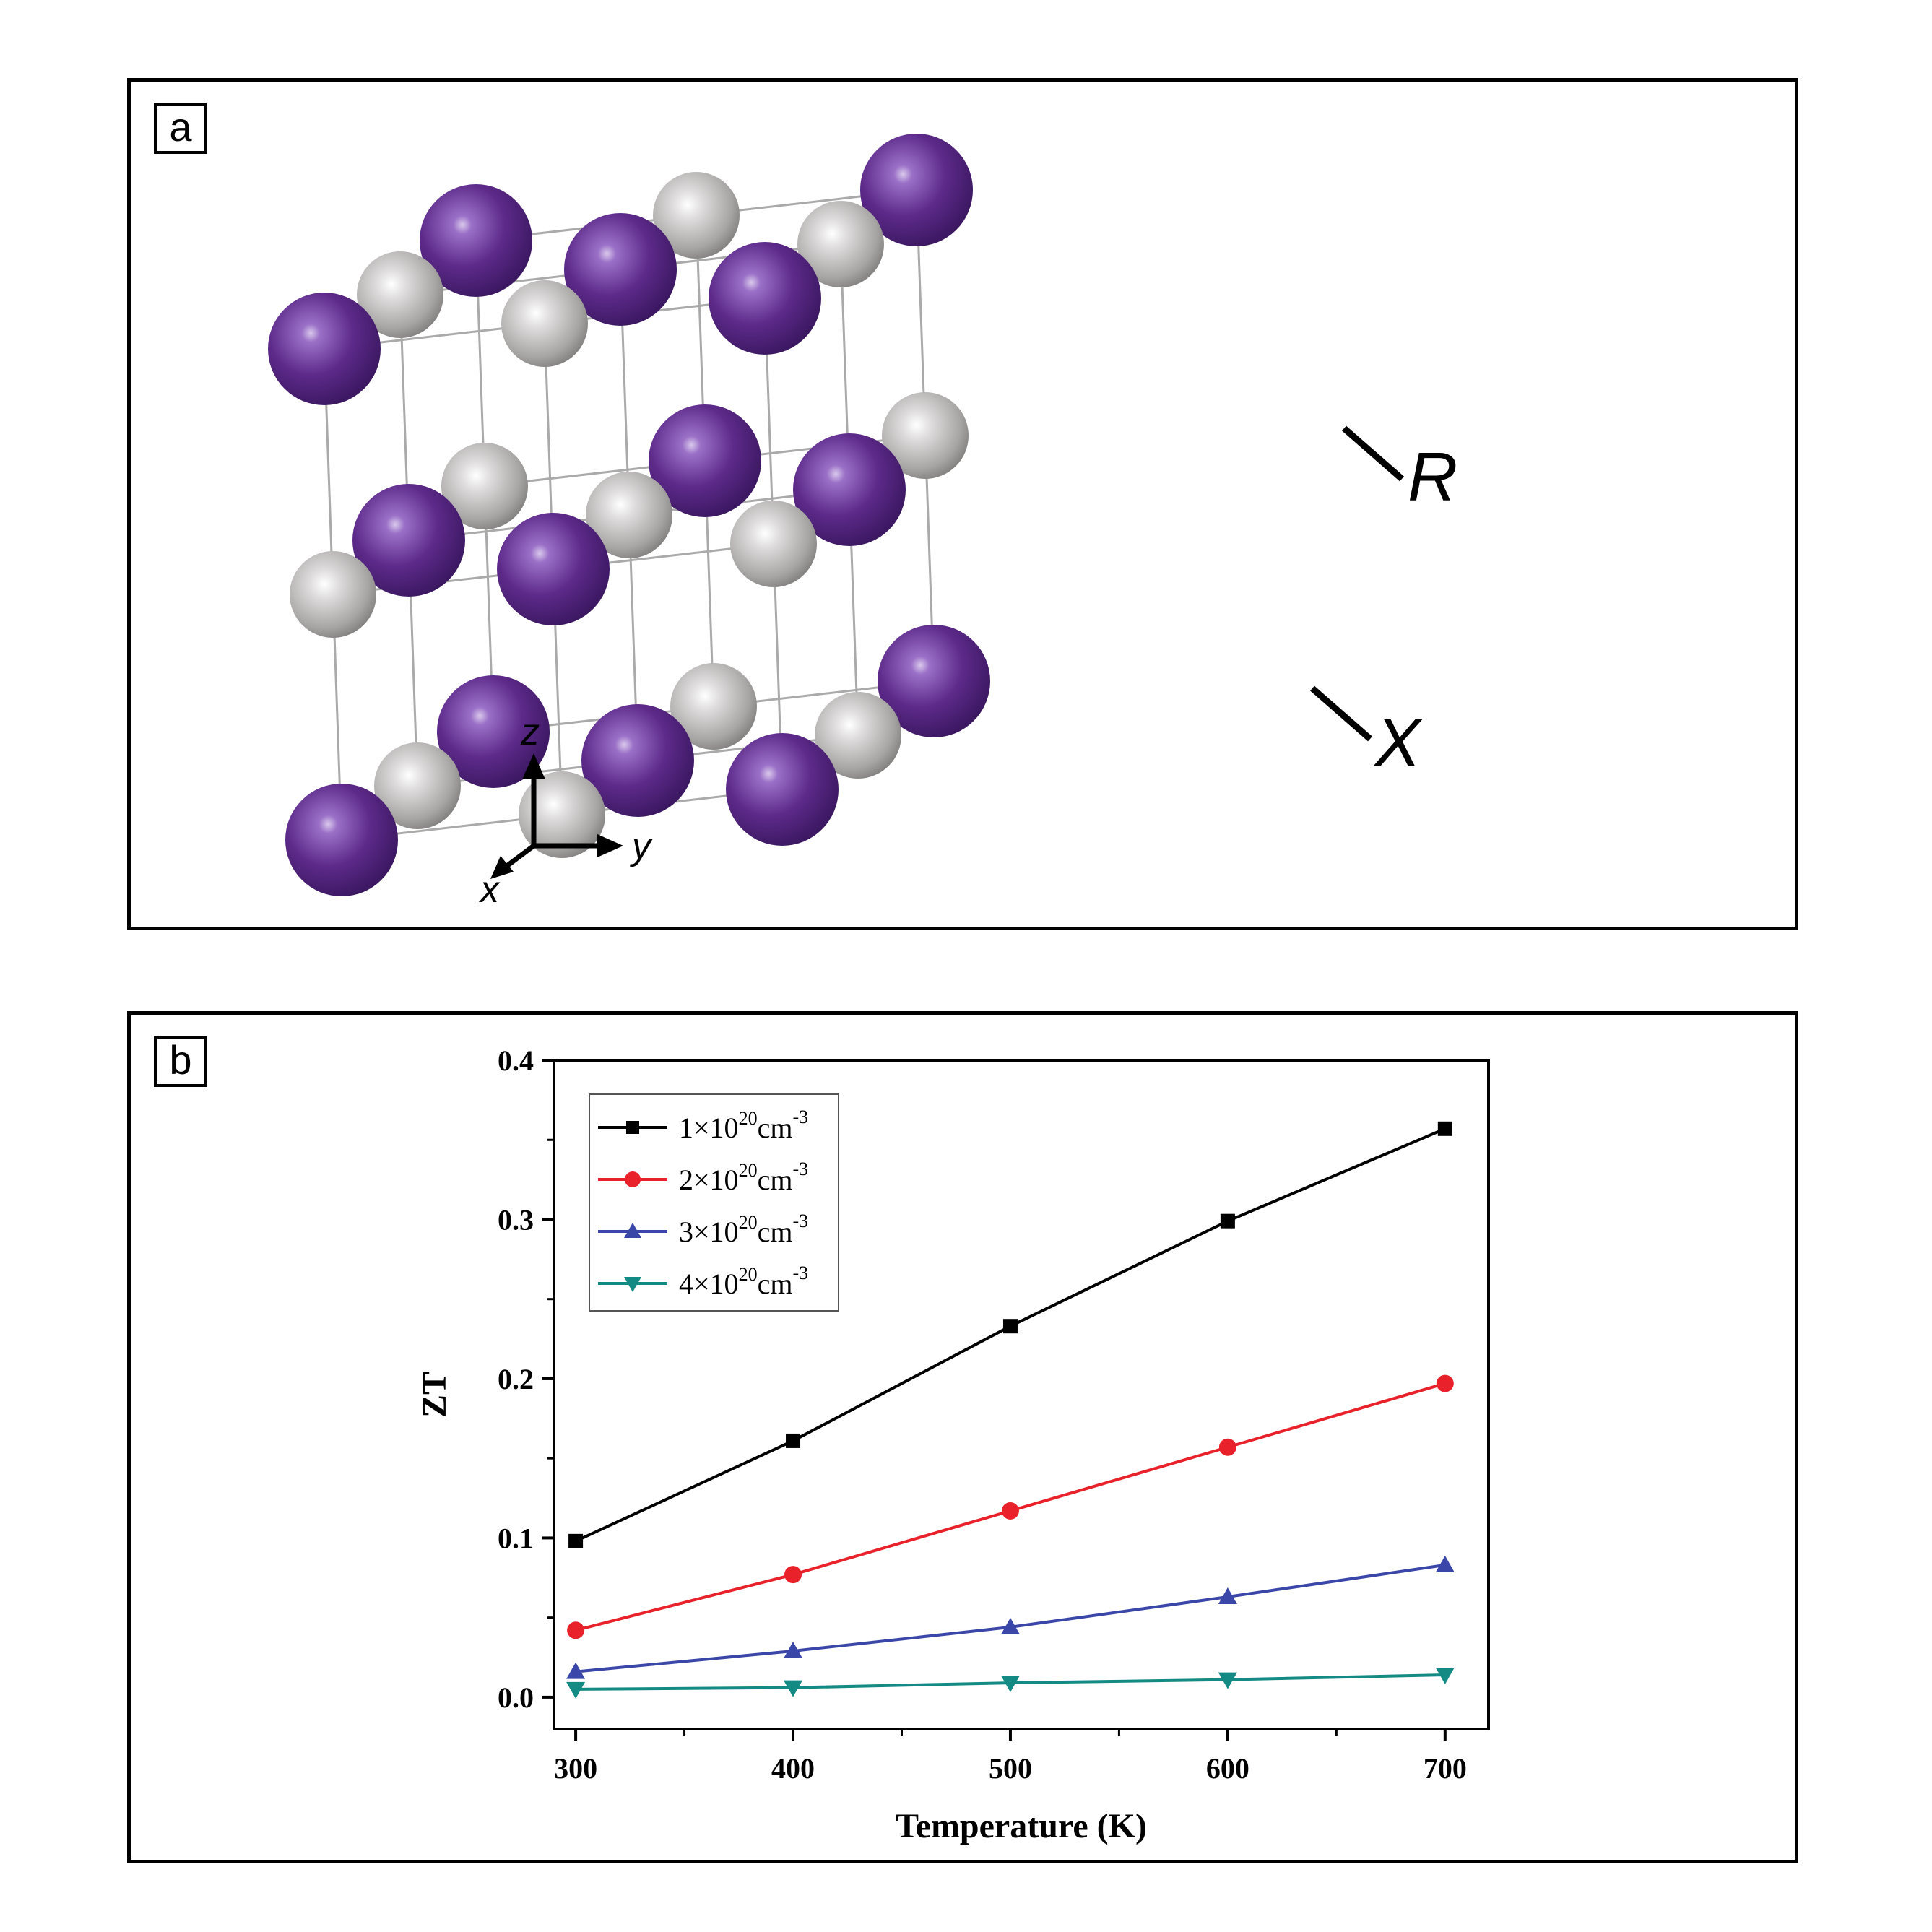 The width and height of the screenshot is (1932, 1932). Describe the element at coordinates (533, 766) in the screenshot. I see `z-arrowhead-icon` at that location.